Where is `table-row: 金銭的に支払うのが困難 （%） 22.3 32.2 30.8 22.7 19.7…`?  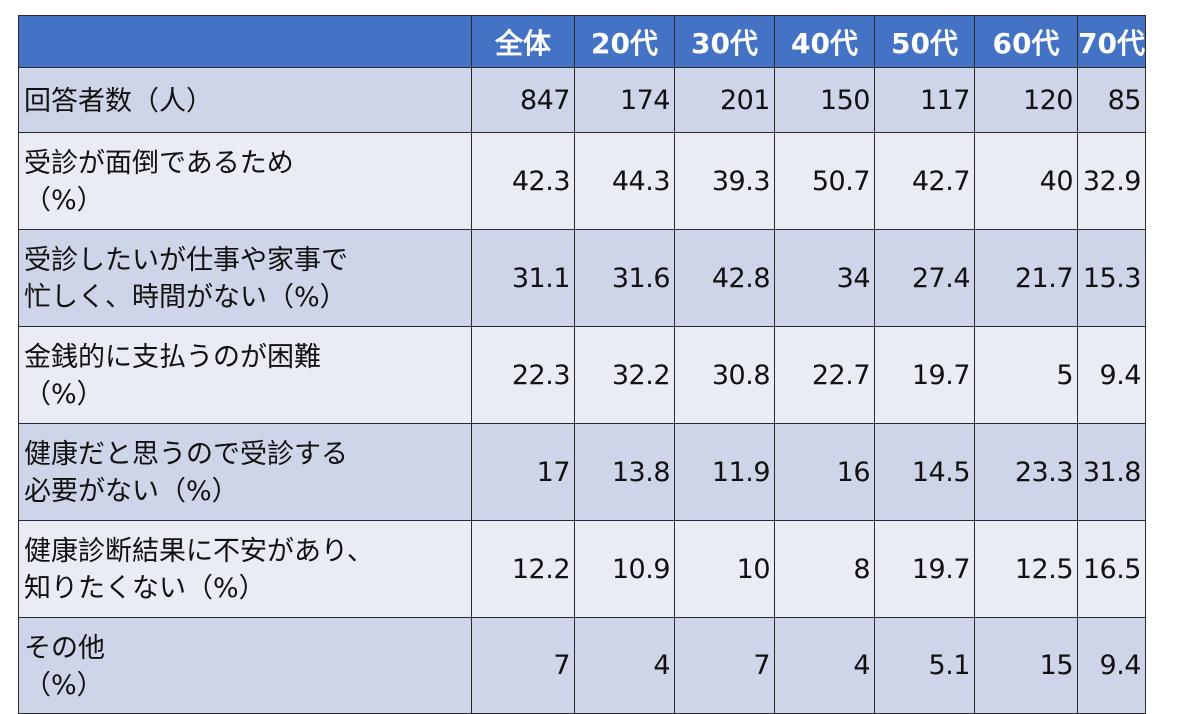
table-row: 金銭的に支払うのが困難 （%） 22.3 32.2 30.8 22.7 19.7… is located at coordinates (582, 375).